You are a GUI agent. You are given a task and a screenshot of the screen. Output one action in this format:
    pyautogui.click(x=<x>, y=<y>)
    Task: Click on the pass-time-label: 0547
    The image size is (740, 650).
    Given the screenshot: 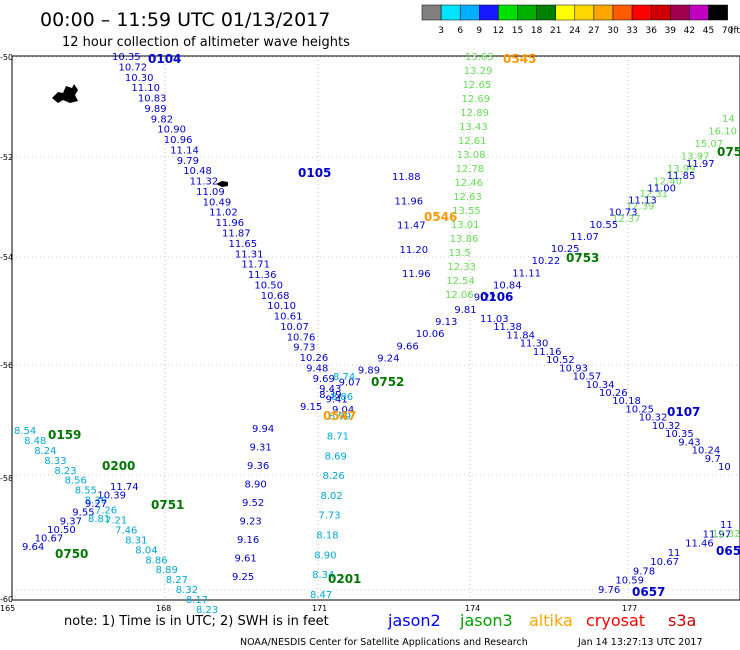 What is the action you would take?
    pyautogui.click(x=339, y=416)
    